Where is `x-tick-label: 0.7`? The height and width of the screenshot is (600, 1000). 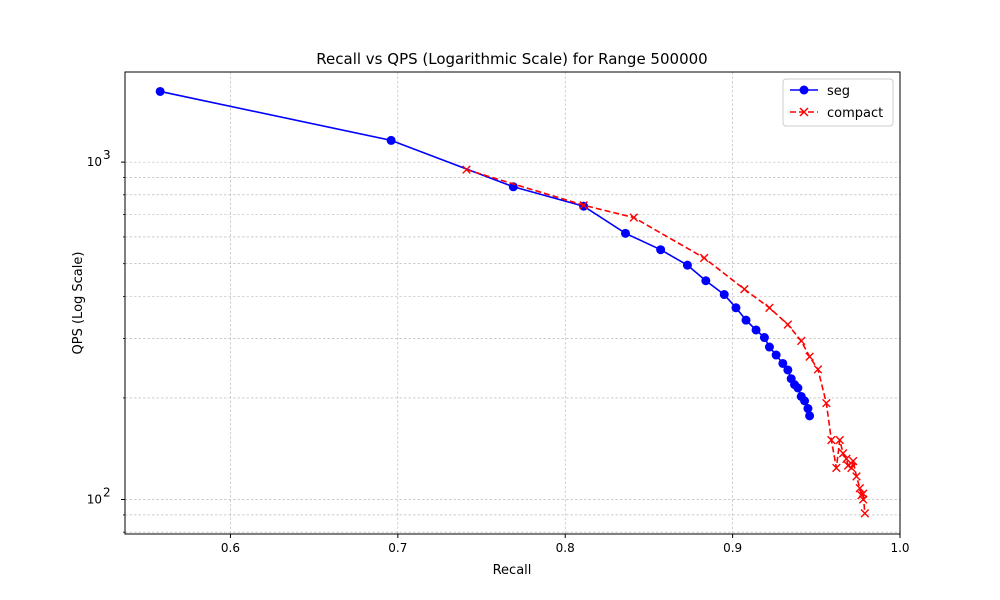
x-tick-label: 0.7 is located at coordinates (397, 548).